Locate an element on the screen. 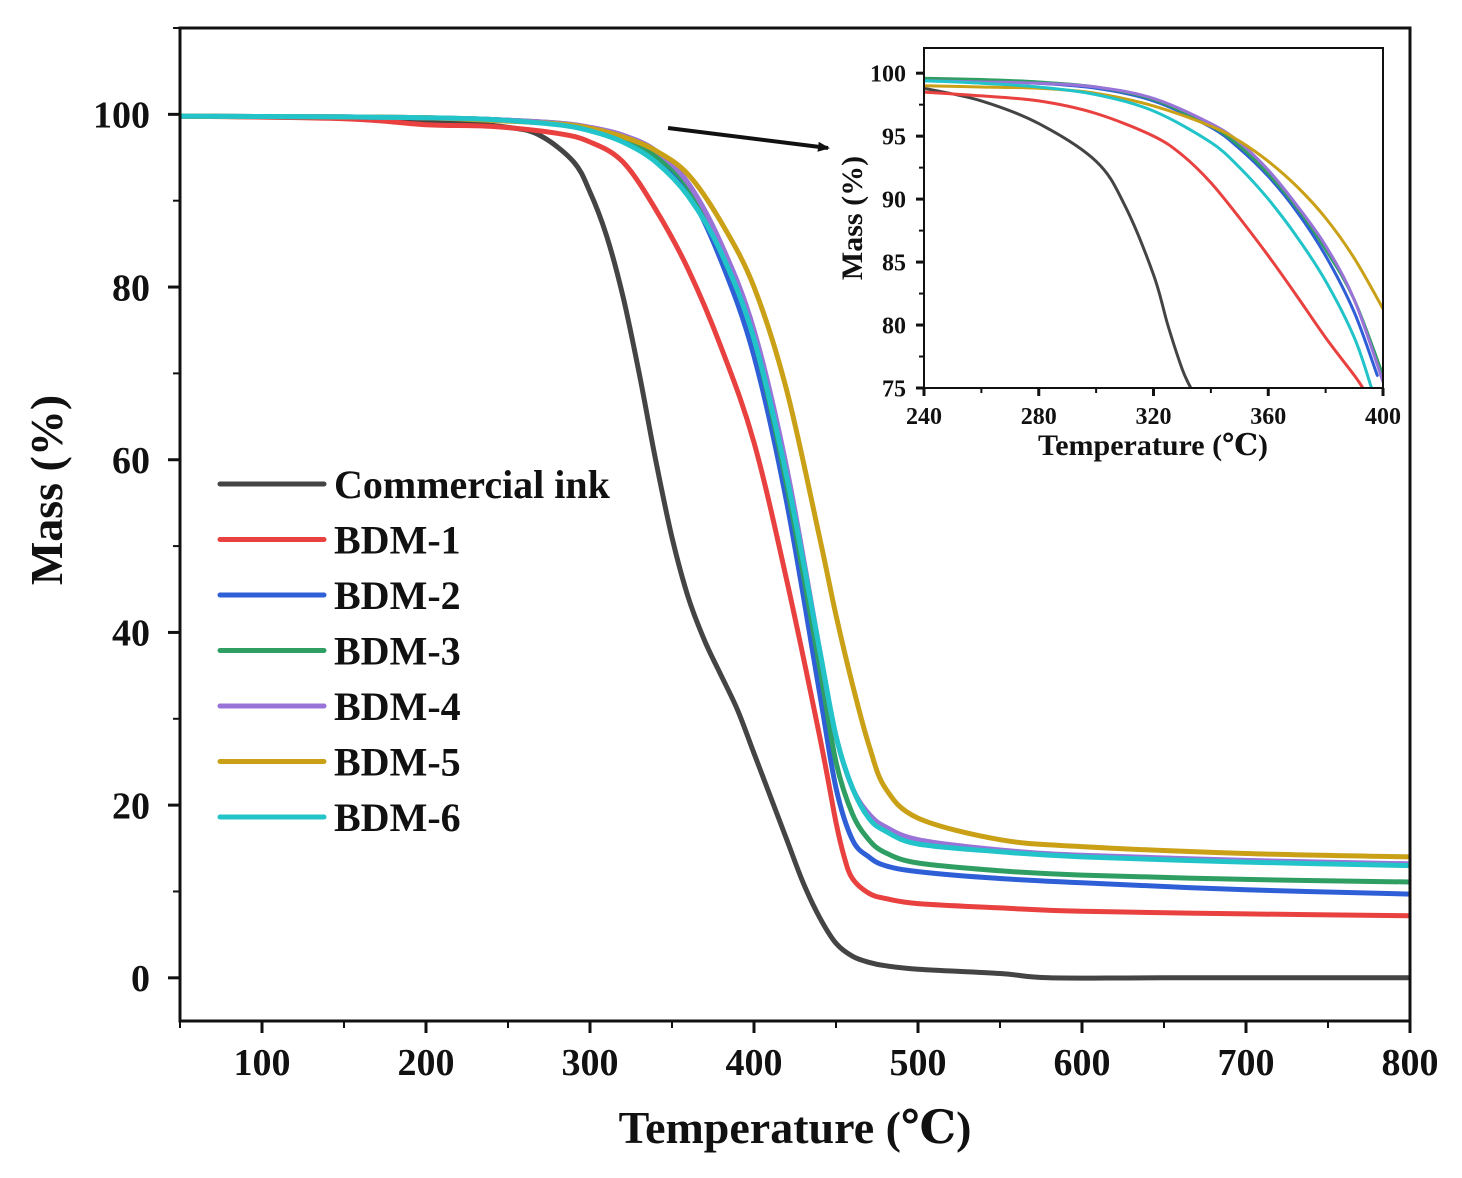 This screenshot has width=1462, height=1178. inset-x-tick-label-400: 400 is located at coordinates (1383, 417).